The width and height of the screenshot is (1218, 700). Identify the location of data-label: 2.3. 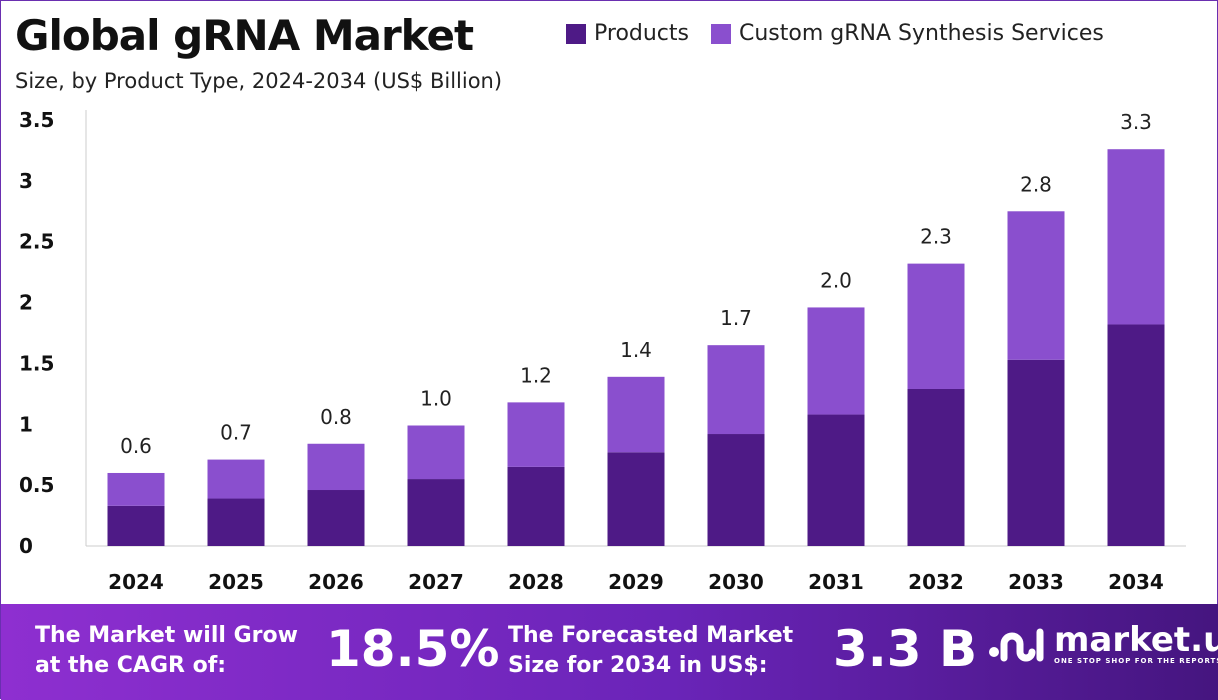
(936, 237).